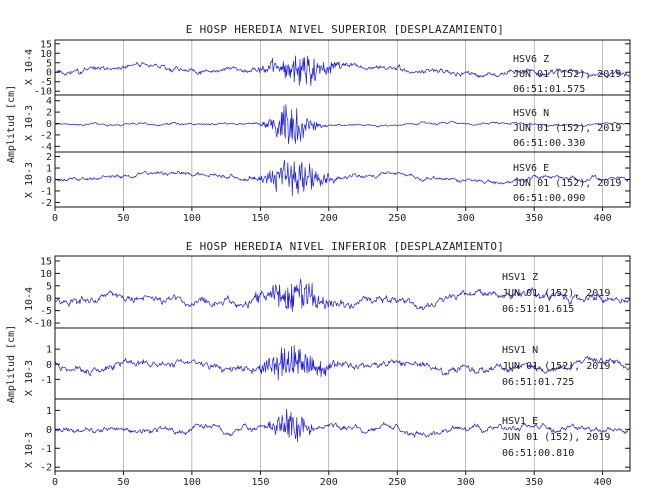  I want to click on panel-upper-xtick-label-300: 300, so click(466, 218).